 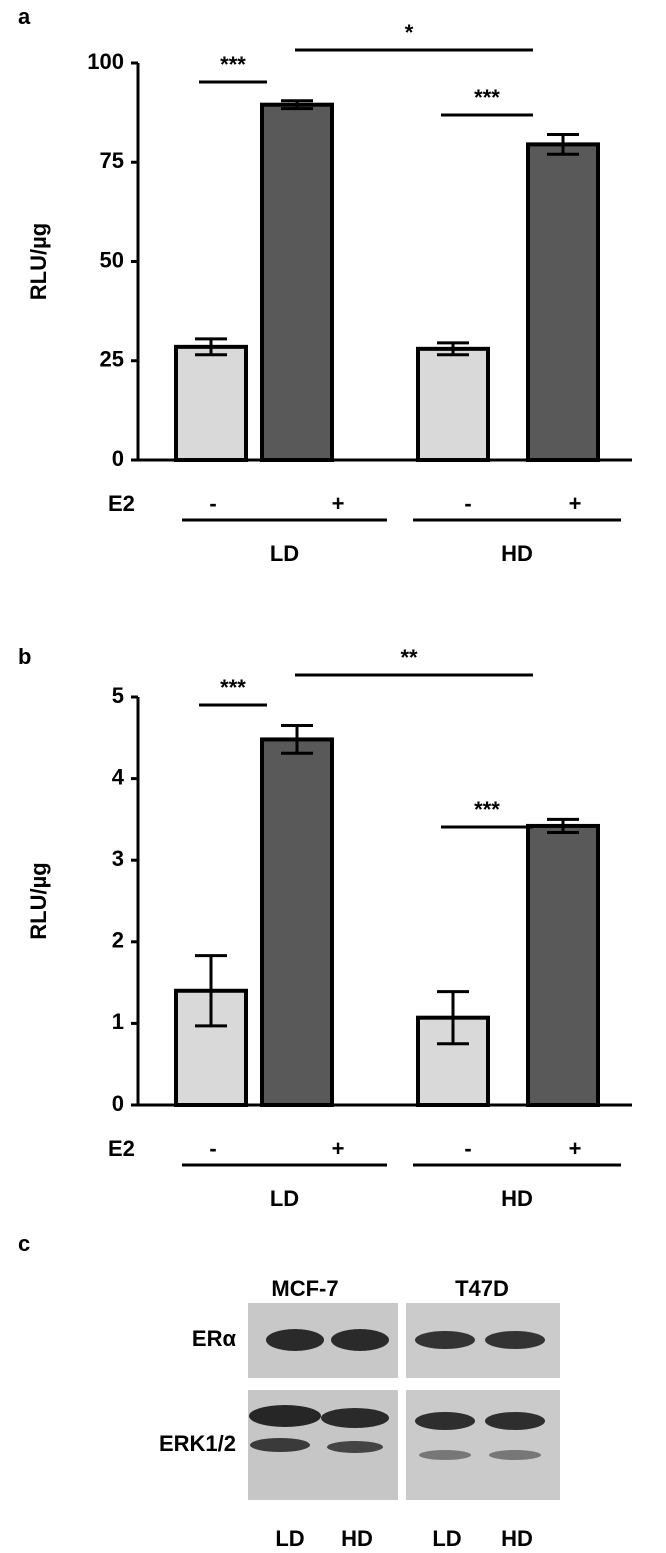 I want to click on y-tick-label: 100, so click(x=105, y=61).